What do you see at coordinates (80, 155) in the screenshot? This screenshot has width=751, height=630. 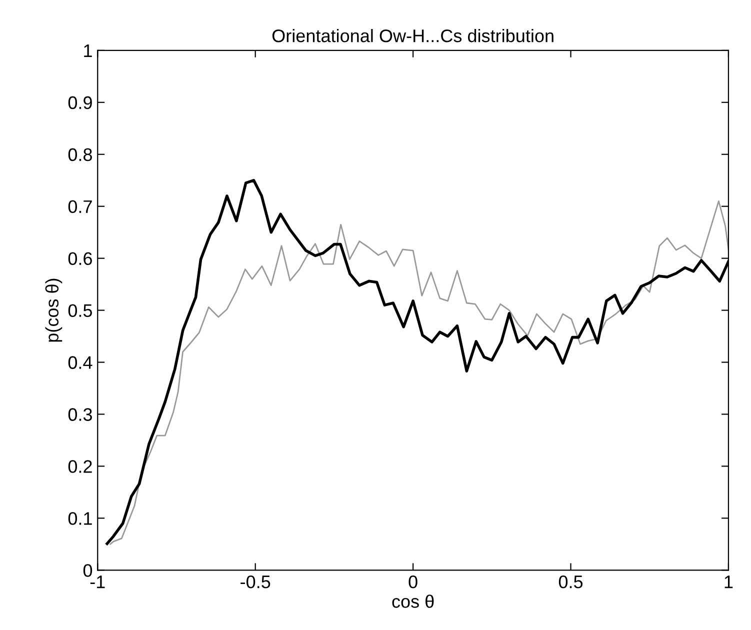 I see `y-tick-label: 0.8` at bounding box center [80, 155].